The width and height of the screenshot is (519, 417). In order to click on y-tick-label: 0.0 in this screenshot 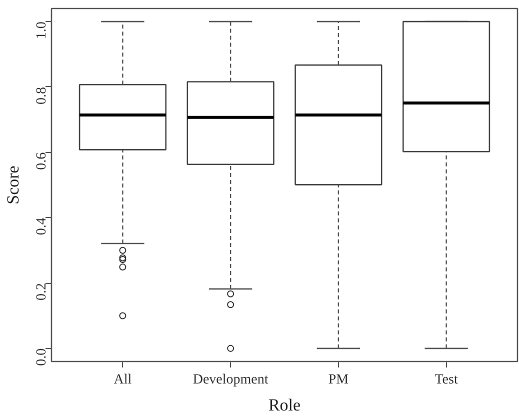, I will do `click(42, 357)`.